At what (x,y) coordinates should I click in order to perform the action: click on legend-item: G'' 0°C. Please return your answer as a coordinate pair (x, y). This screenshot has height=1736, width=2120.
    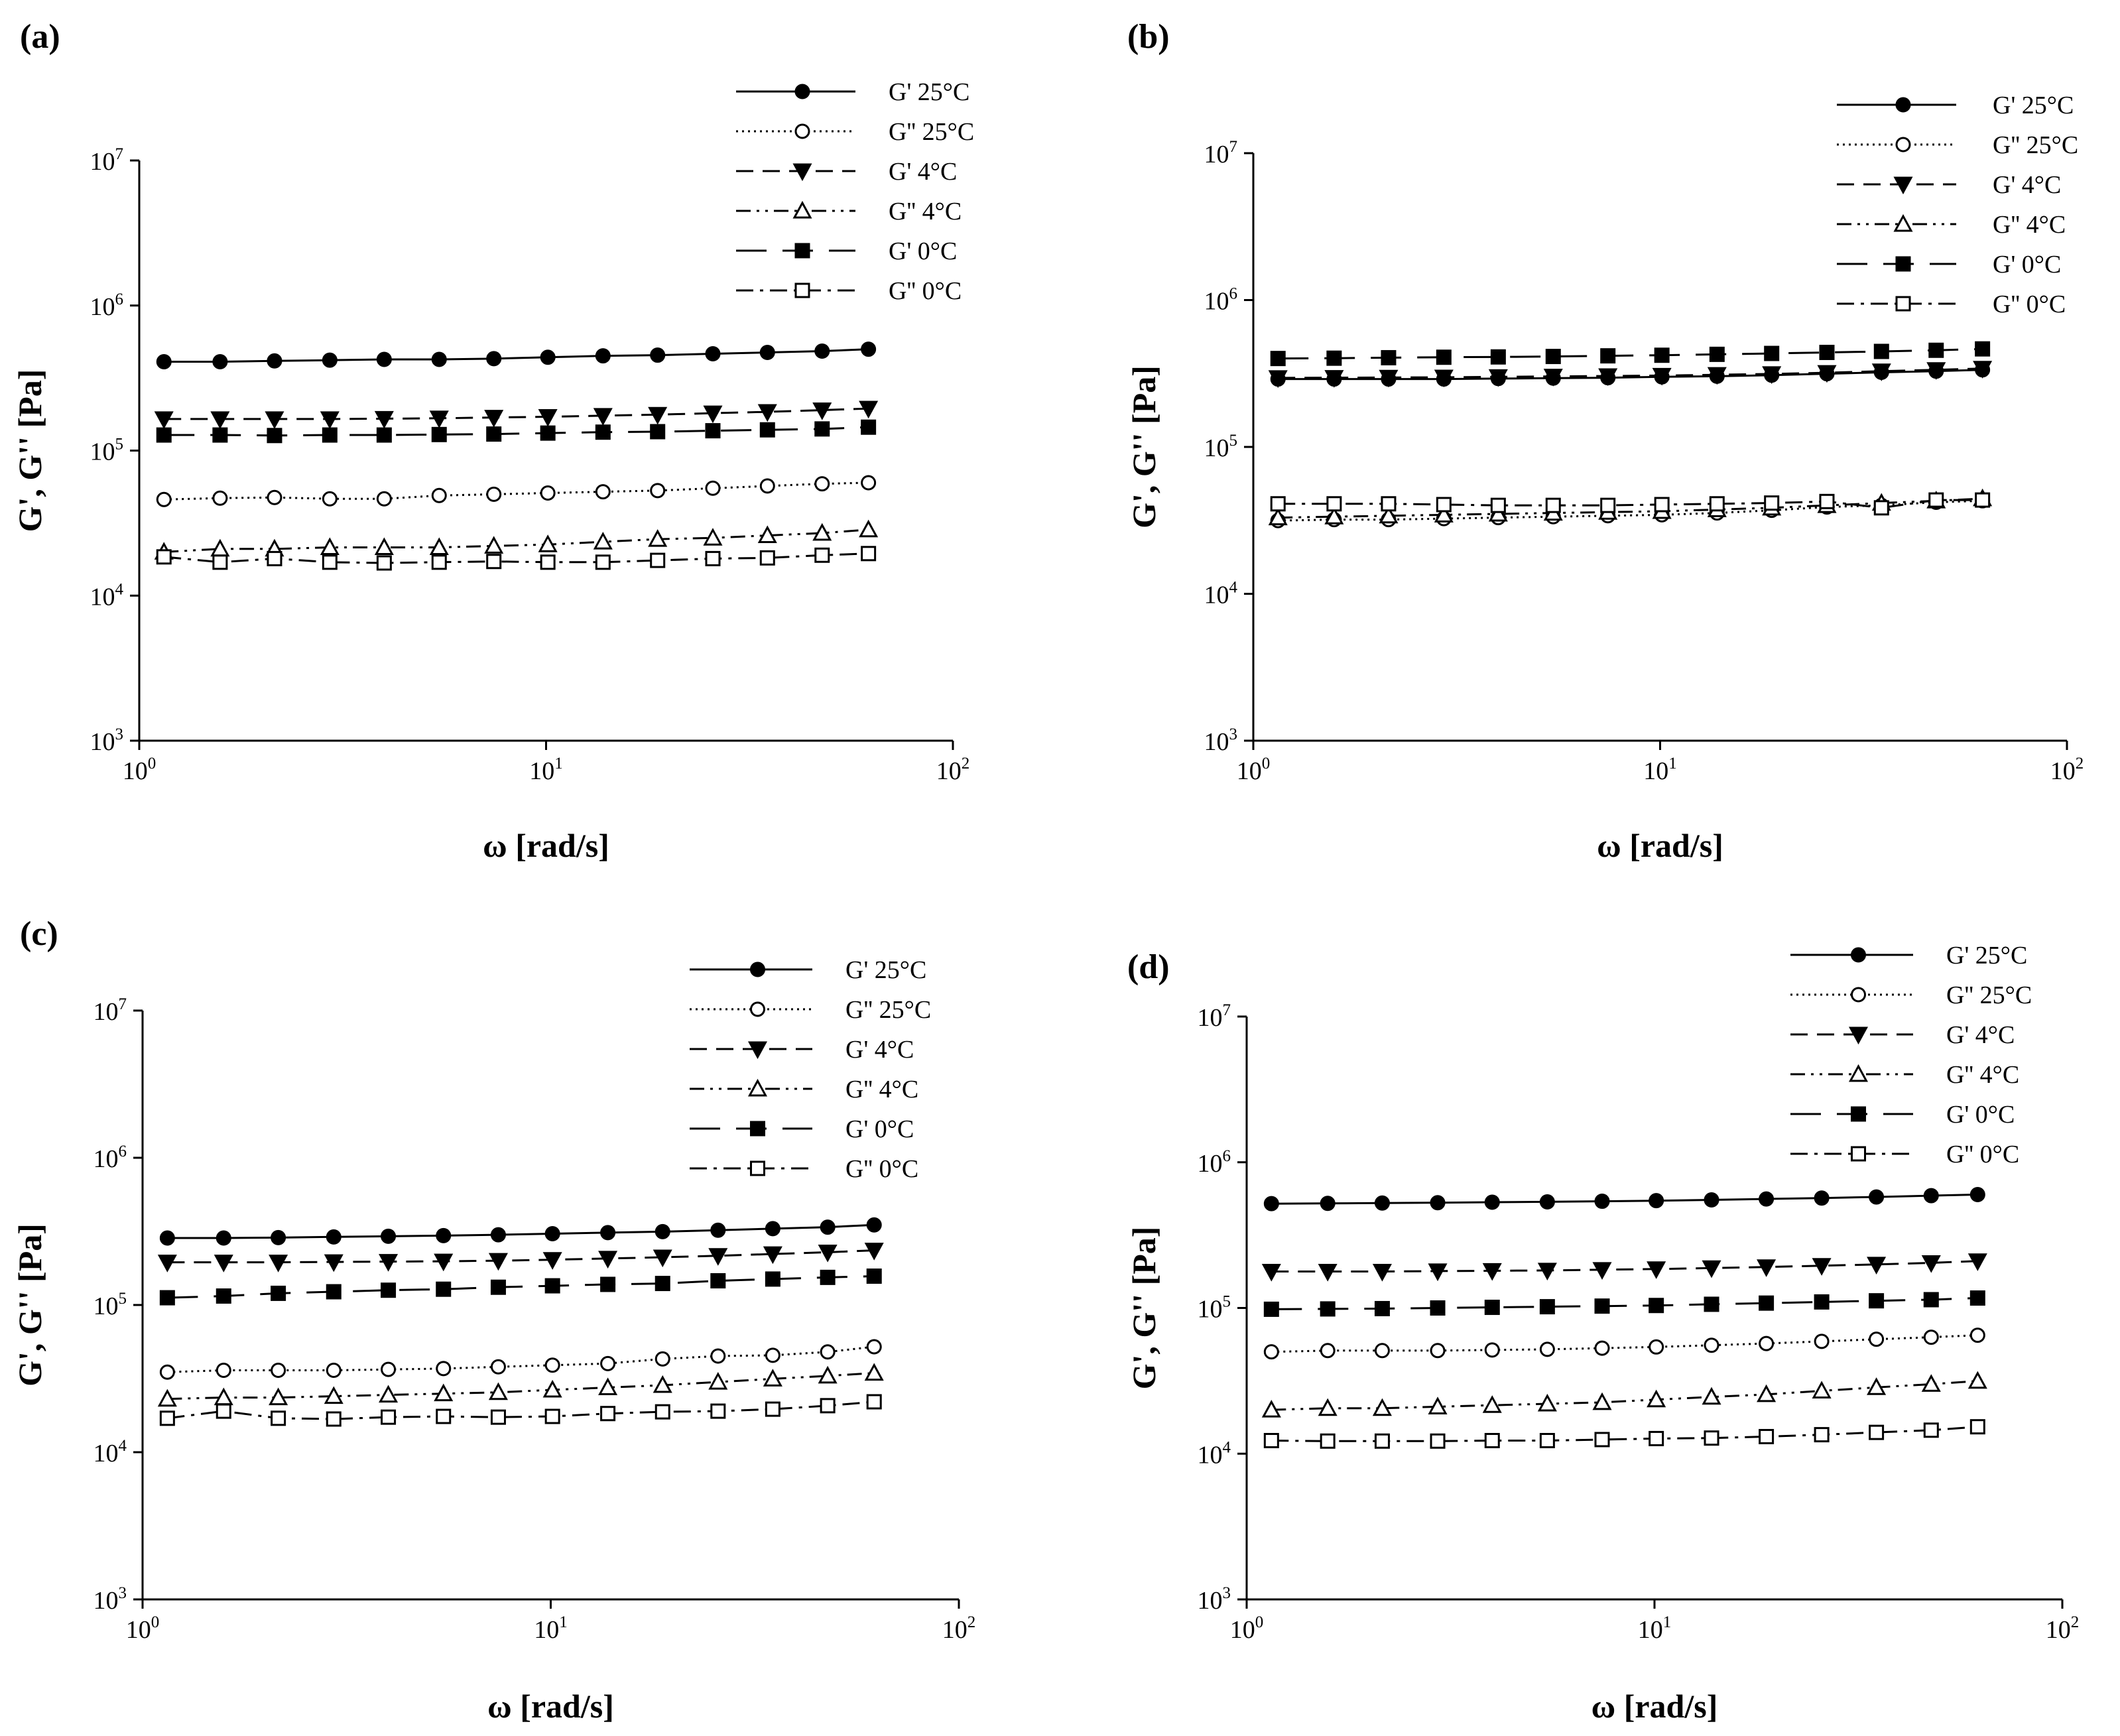
    Looking at the image, I should click on (1904, 1154).